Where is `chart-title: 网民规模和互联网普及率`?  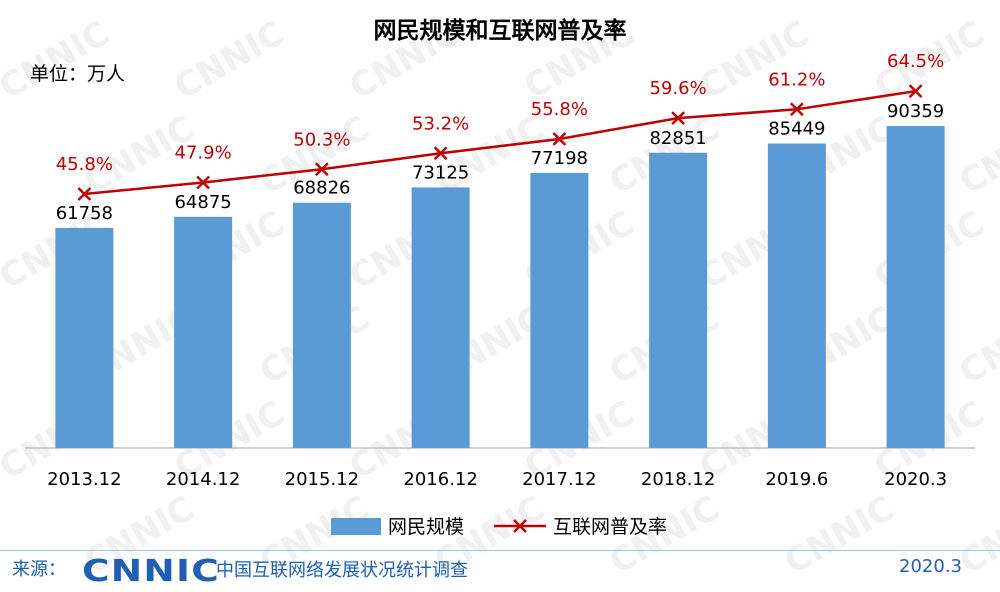 chart-title: 网民规模和互联网普及率 is located at coordinates (500, 30).